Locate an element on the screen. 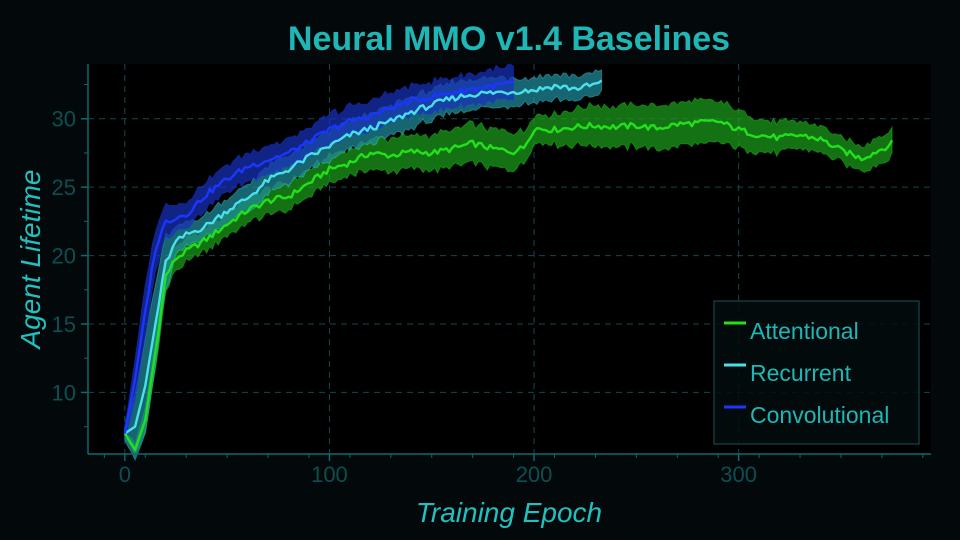 This screenshot has height=540, width=960. y-tick-label: 20 is located at coordinates (64, 256).